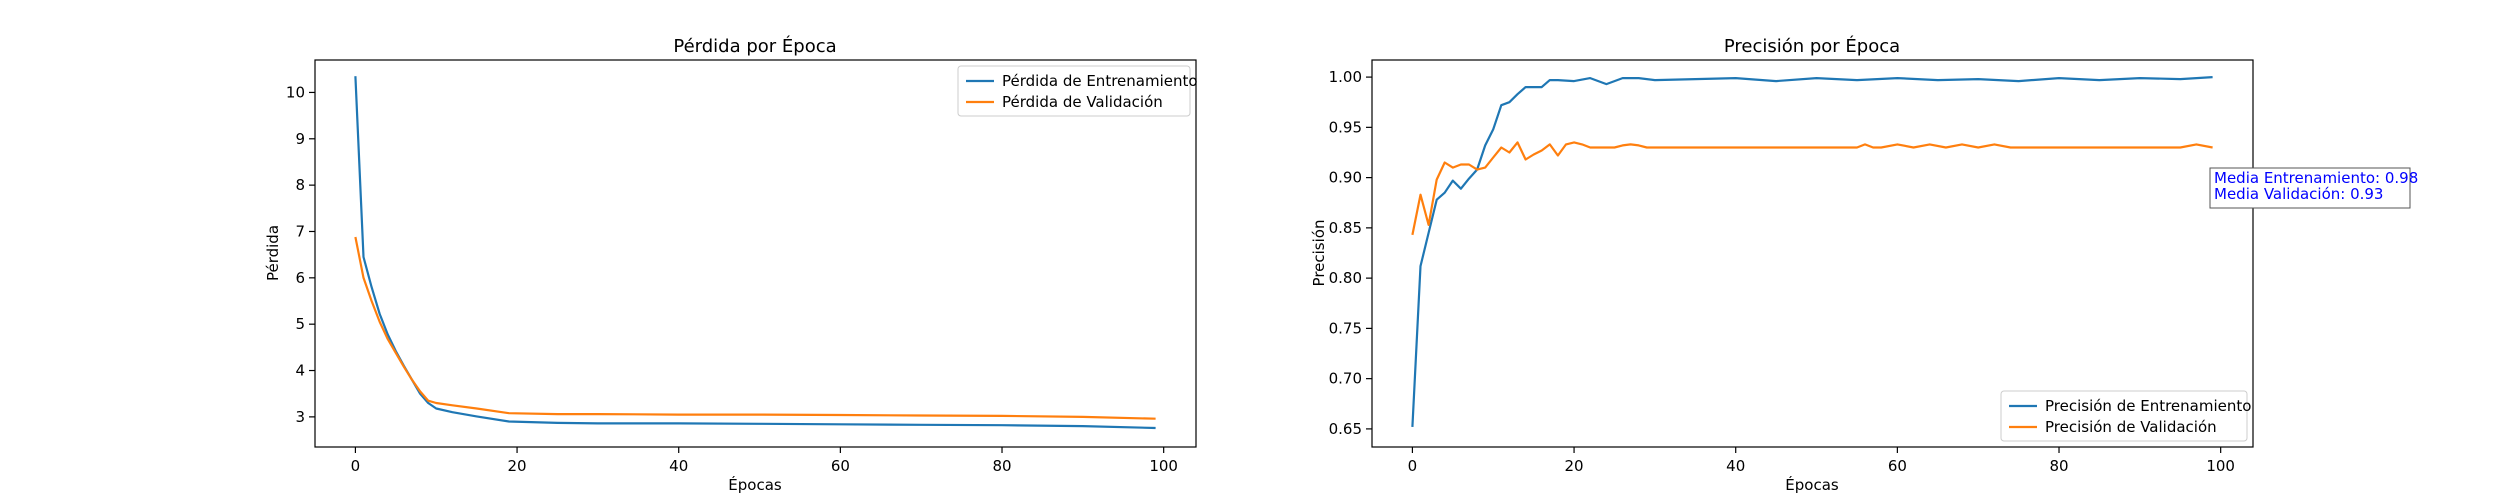 This screenshot has height=500, width=2500. Describe the element at coordinates (1812, 46) in the screenshot. I see `accuracy-chart-title: Precisión por Época` at that location.